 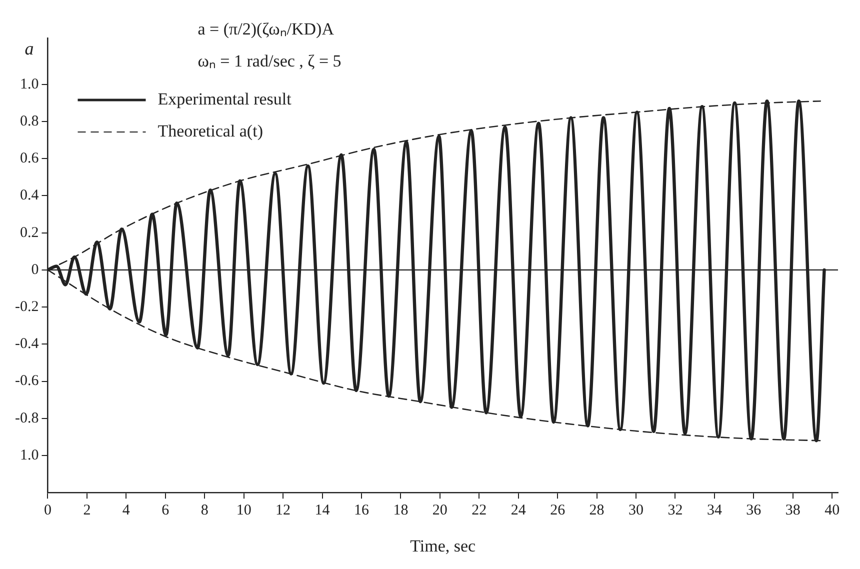 I want to click on annotation: a = (π/2)(ζωₙ/KD)A, so click(x=266, y=28).